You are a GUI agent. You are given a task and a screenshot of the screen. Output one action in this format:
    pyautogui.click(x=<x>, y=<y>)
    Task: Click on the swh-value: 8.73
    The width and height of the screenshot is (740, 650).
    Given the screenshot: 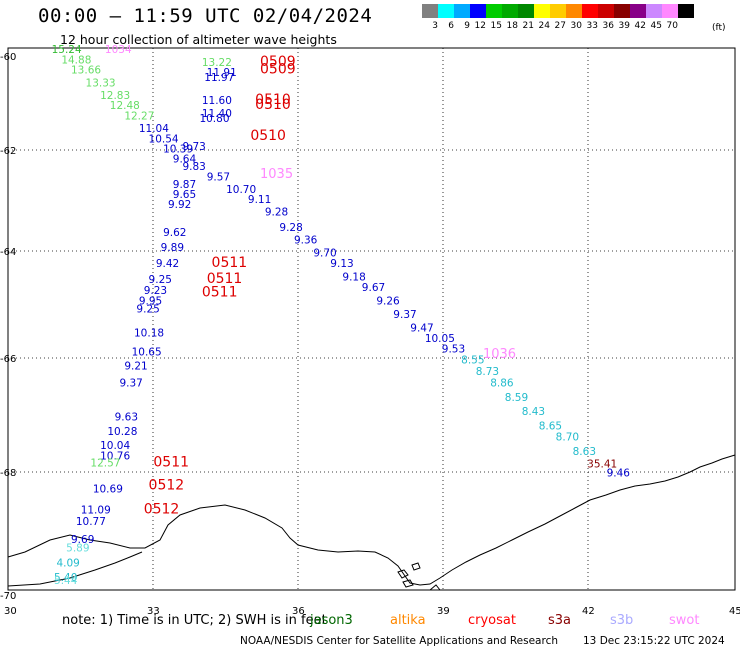 What is the action you would take?
    pyautogui.click(x=487, y=372)
    